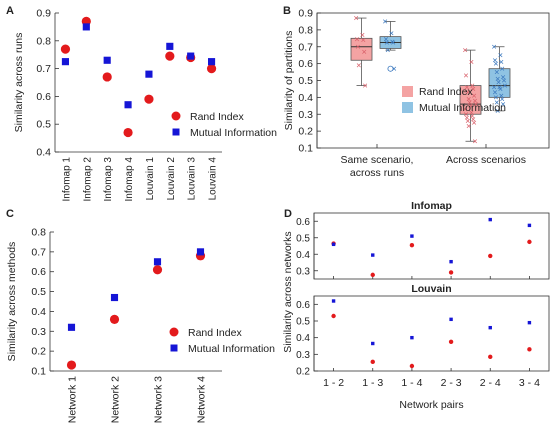  I want to click on panel-label: A, so click(10, 11).